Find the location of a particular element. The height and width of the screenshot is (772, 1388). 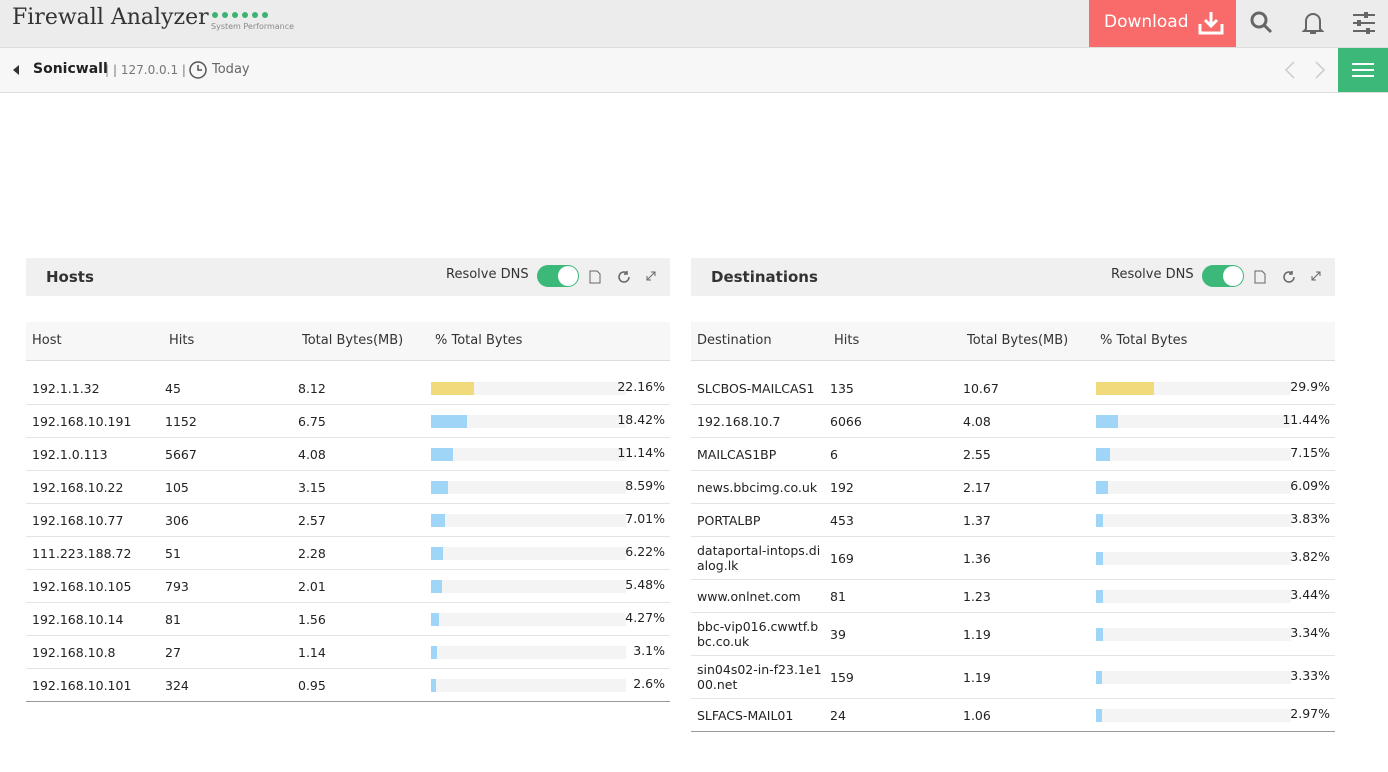

column-header: Host is located at coordinates (47, 340).